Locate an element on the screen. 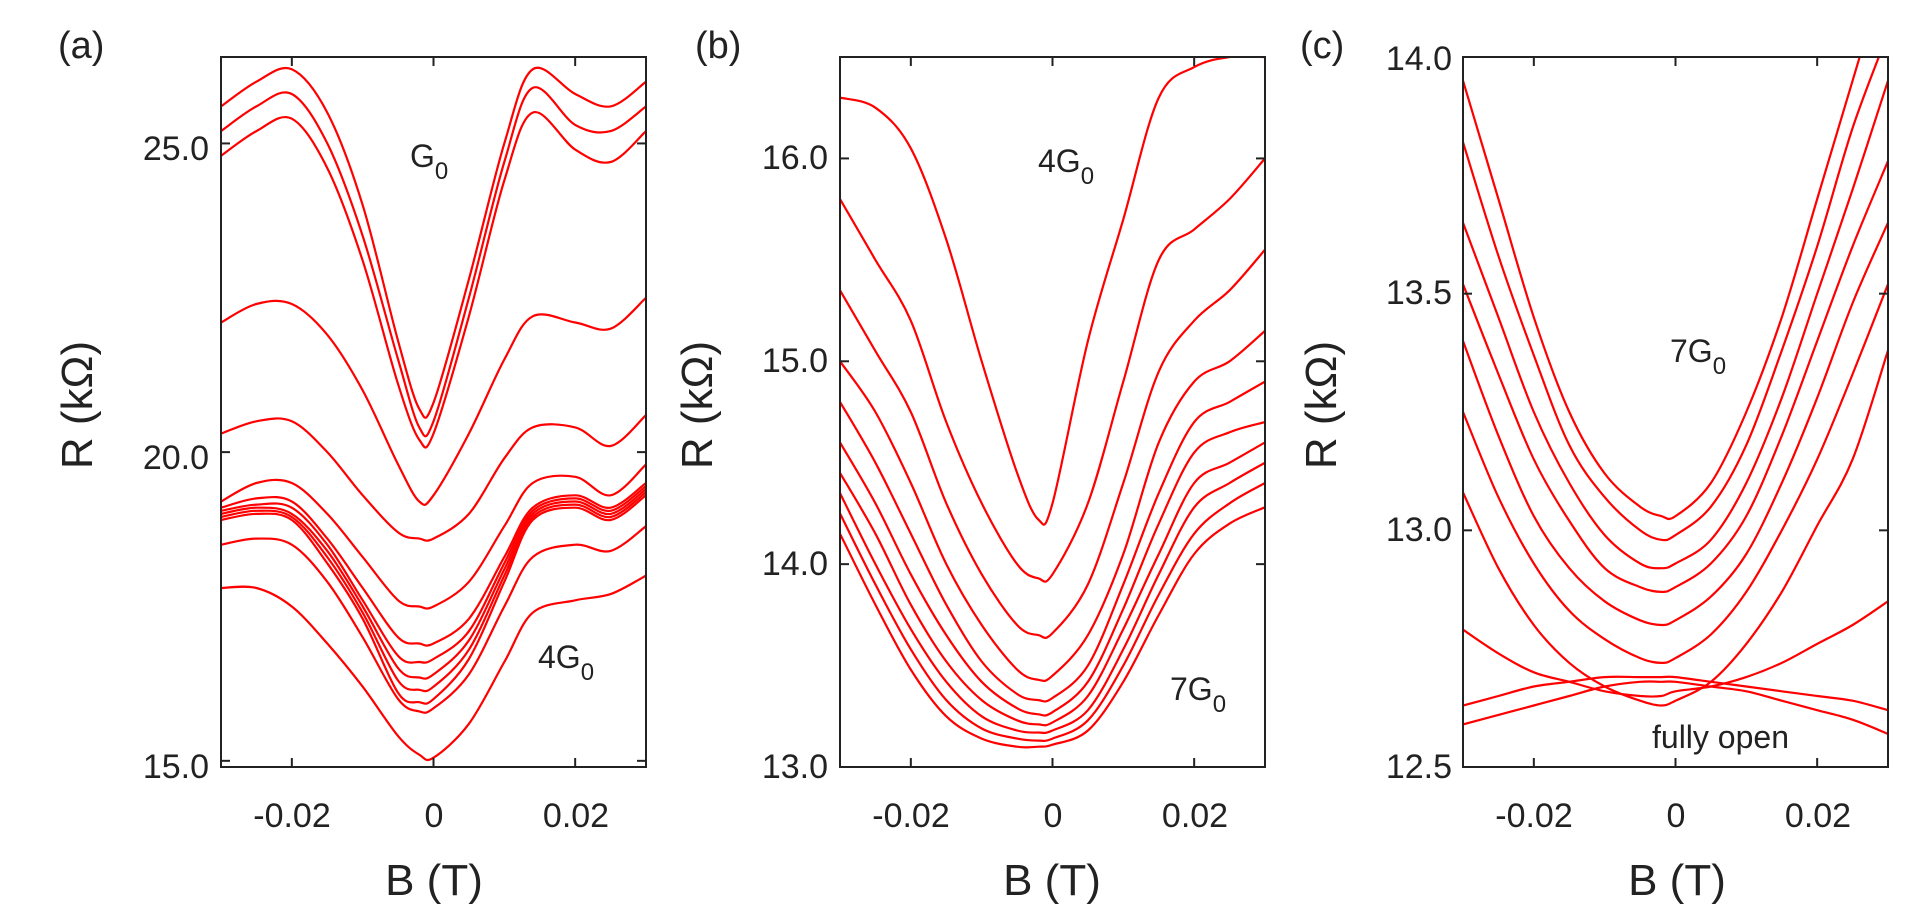 The width and height of the screenshot is (1920, 913). x-tick-a-1: 0 is located at coordinates (434, 816).